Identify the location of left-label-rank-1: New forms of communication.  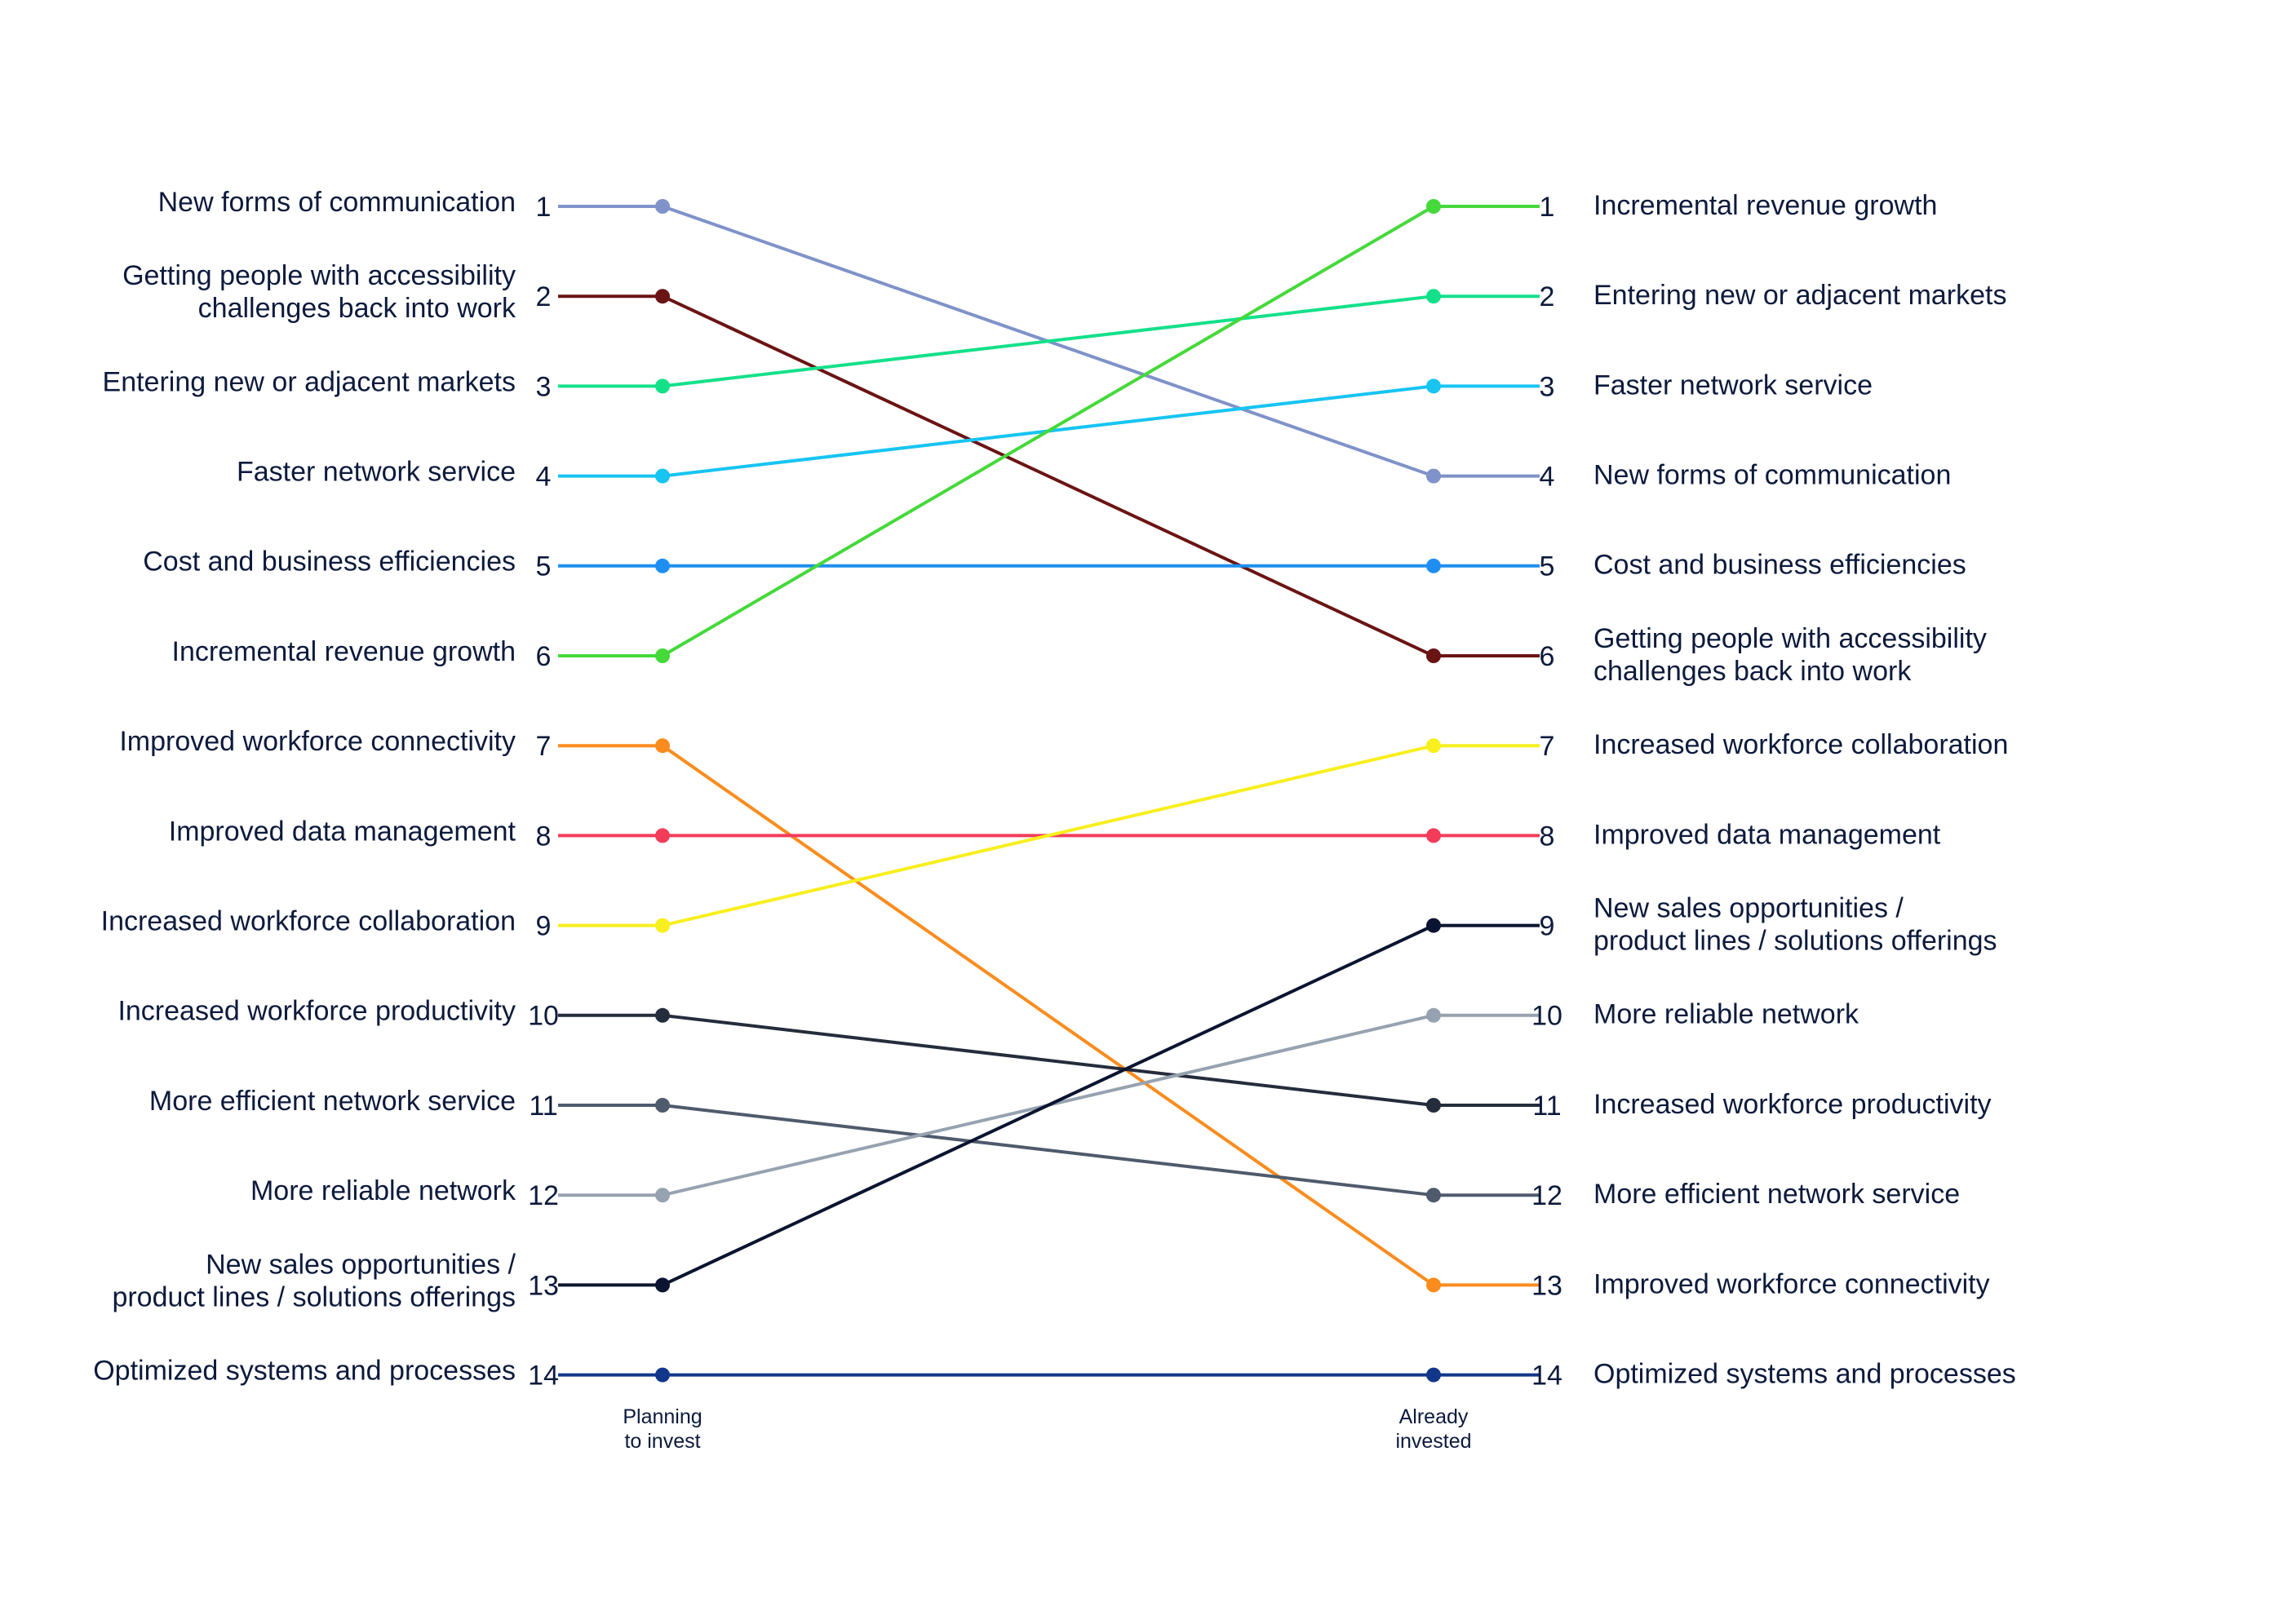
(337, 203).